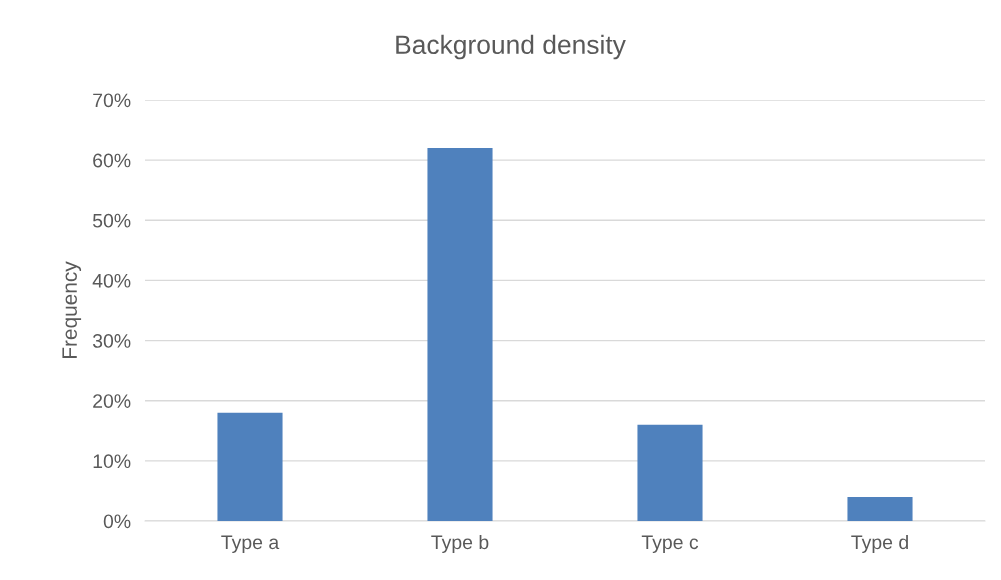 The image size is (1001, 580). I want to click on y-tick-label: 60%, so click(112, 160).